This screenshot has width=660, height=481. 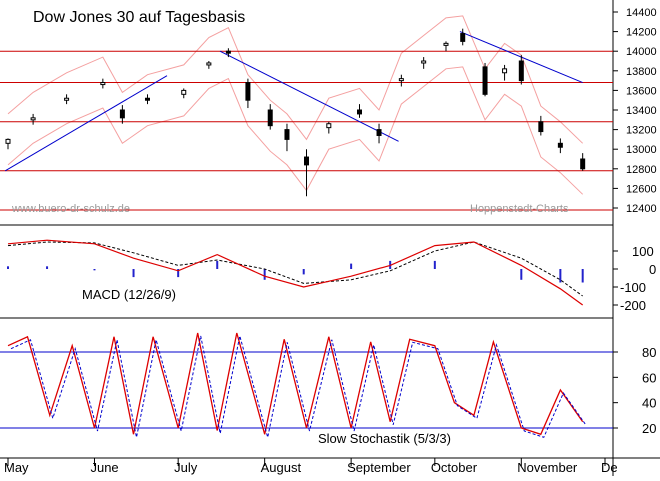 I want to click on annotation-left: www.buero-dr-schulz.de, so click(x=70, y=209).